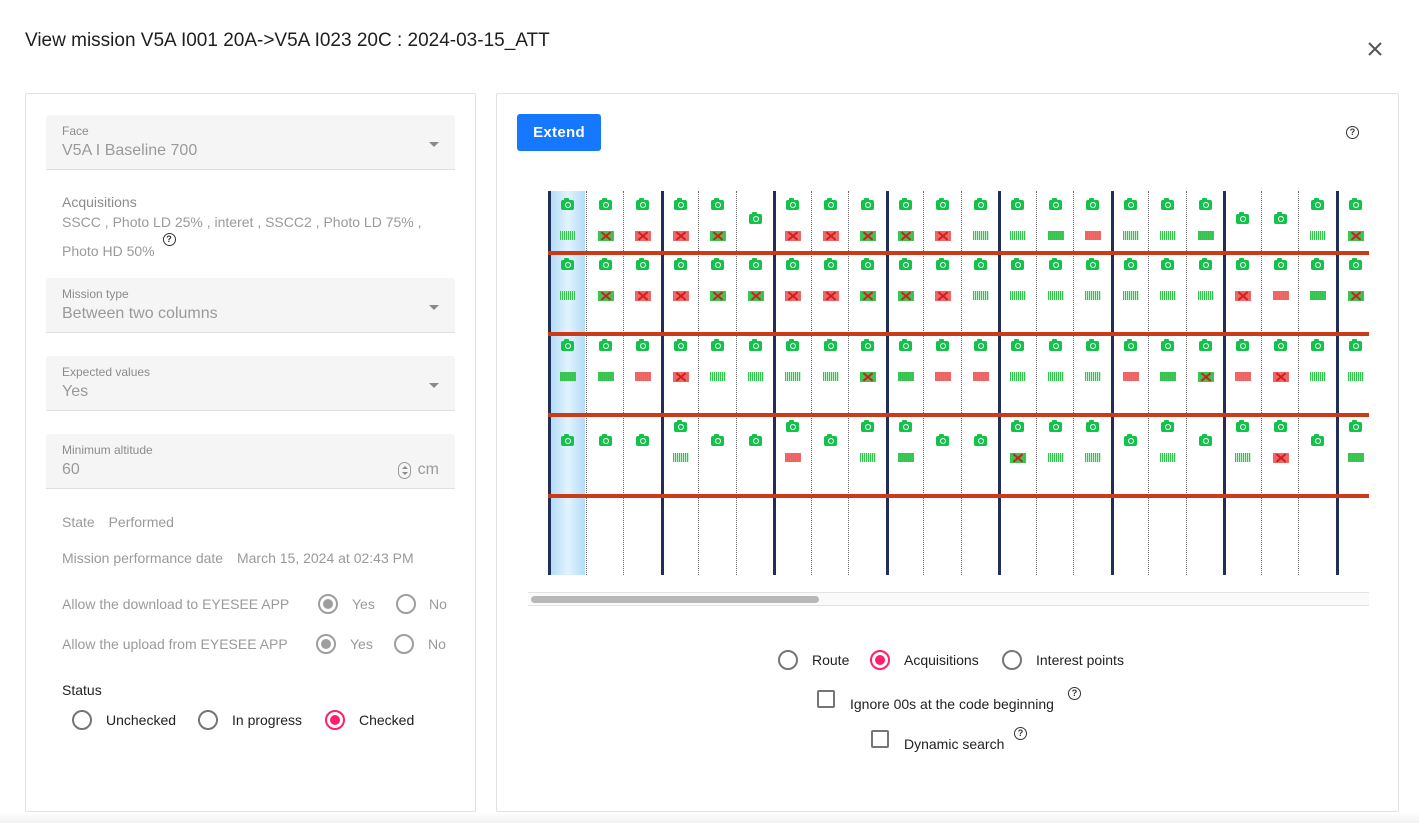 This screenshot has height=823, width=1419. What do you see at coordinates (82, 720) in the screenshot?
I see `status-unchecked-radio` at bounding box center [82, 720].